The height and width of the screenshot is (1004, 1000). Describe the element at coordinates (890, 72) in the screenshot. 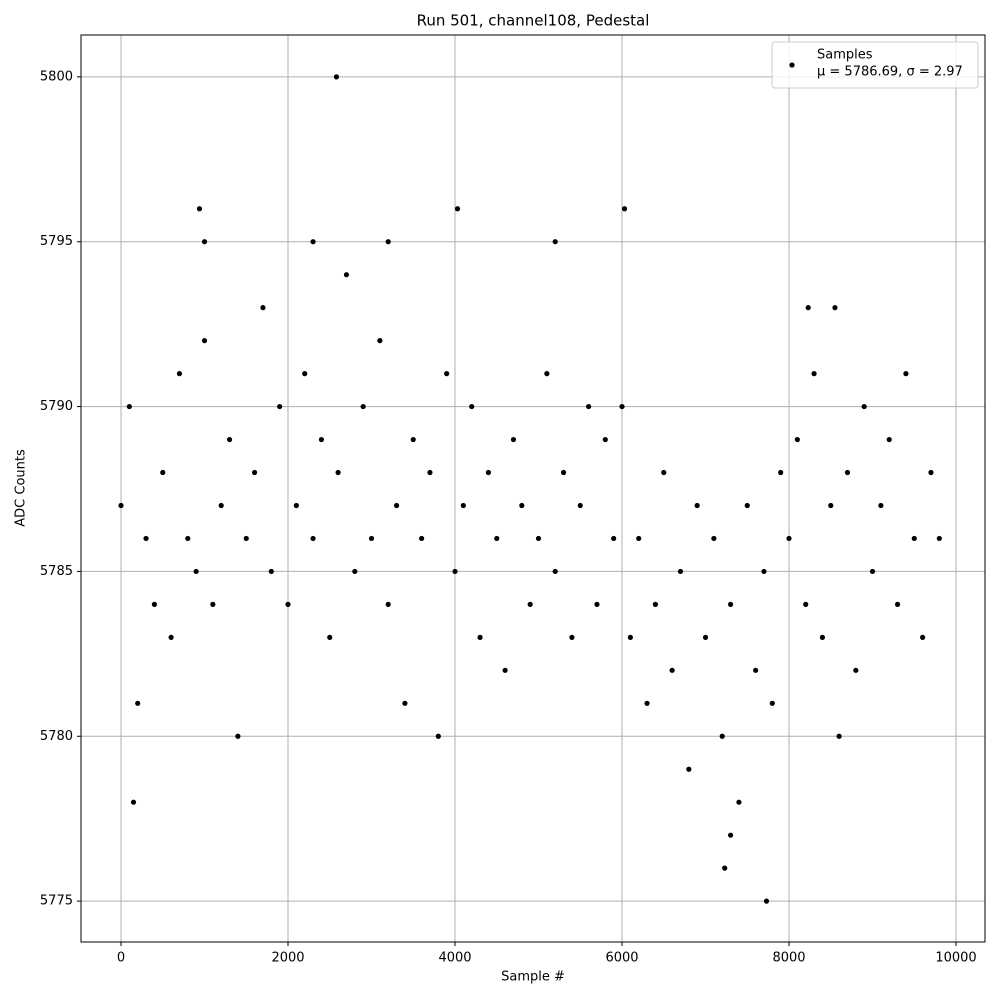

I see `legend-note: μ = 5786.69, σ = 2.97` at that location.